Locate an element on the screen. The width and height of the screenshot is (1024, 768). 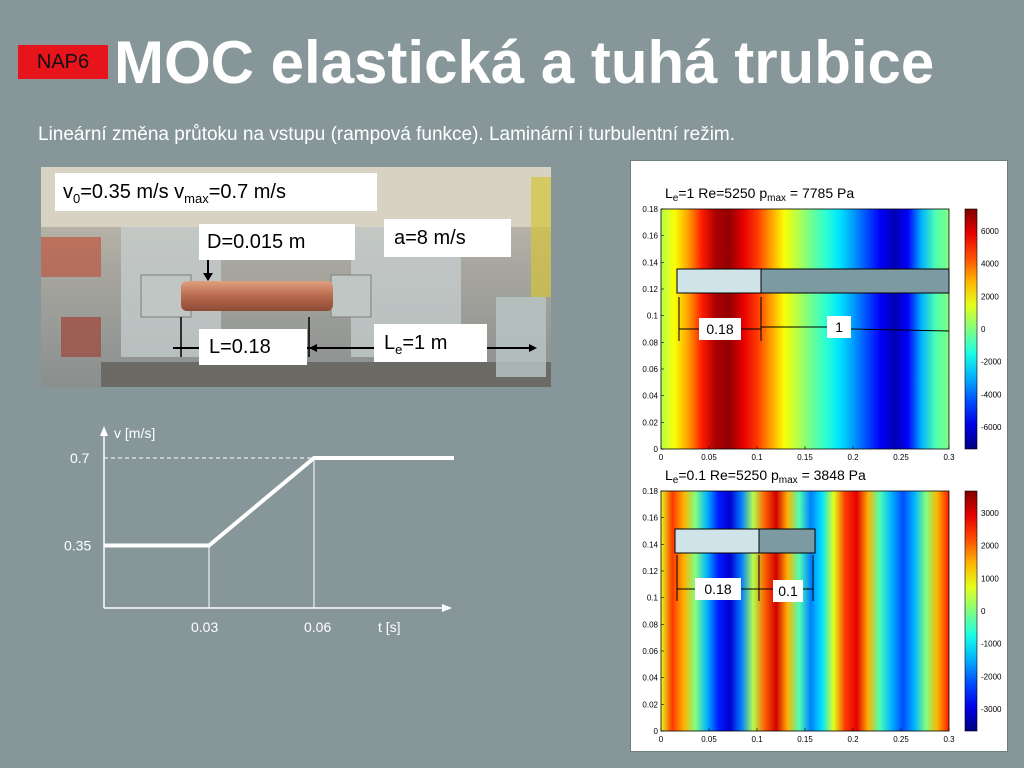
contour-ytick-1-4: 0.08 is located at coordinates (650, 342).